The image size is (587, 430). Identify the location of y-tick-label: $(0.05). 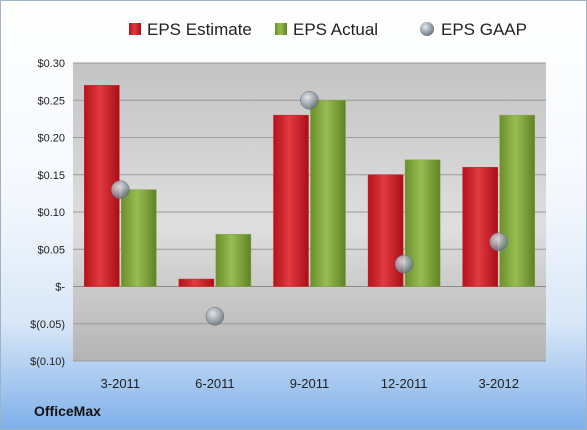
(47, 325).